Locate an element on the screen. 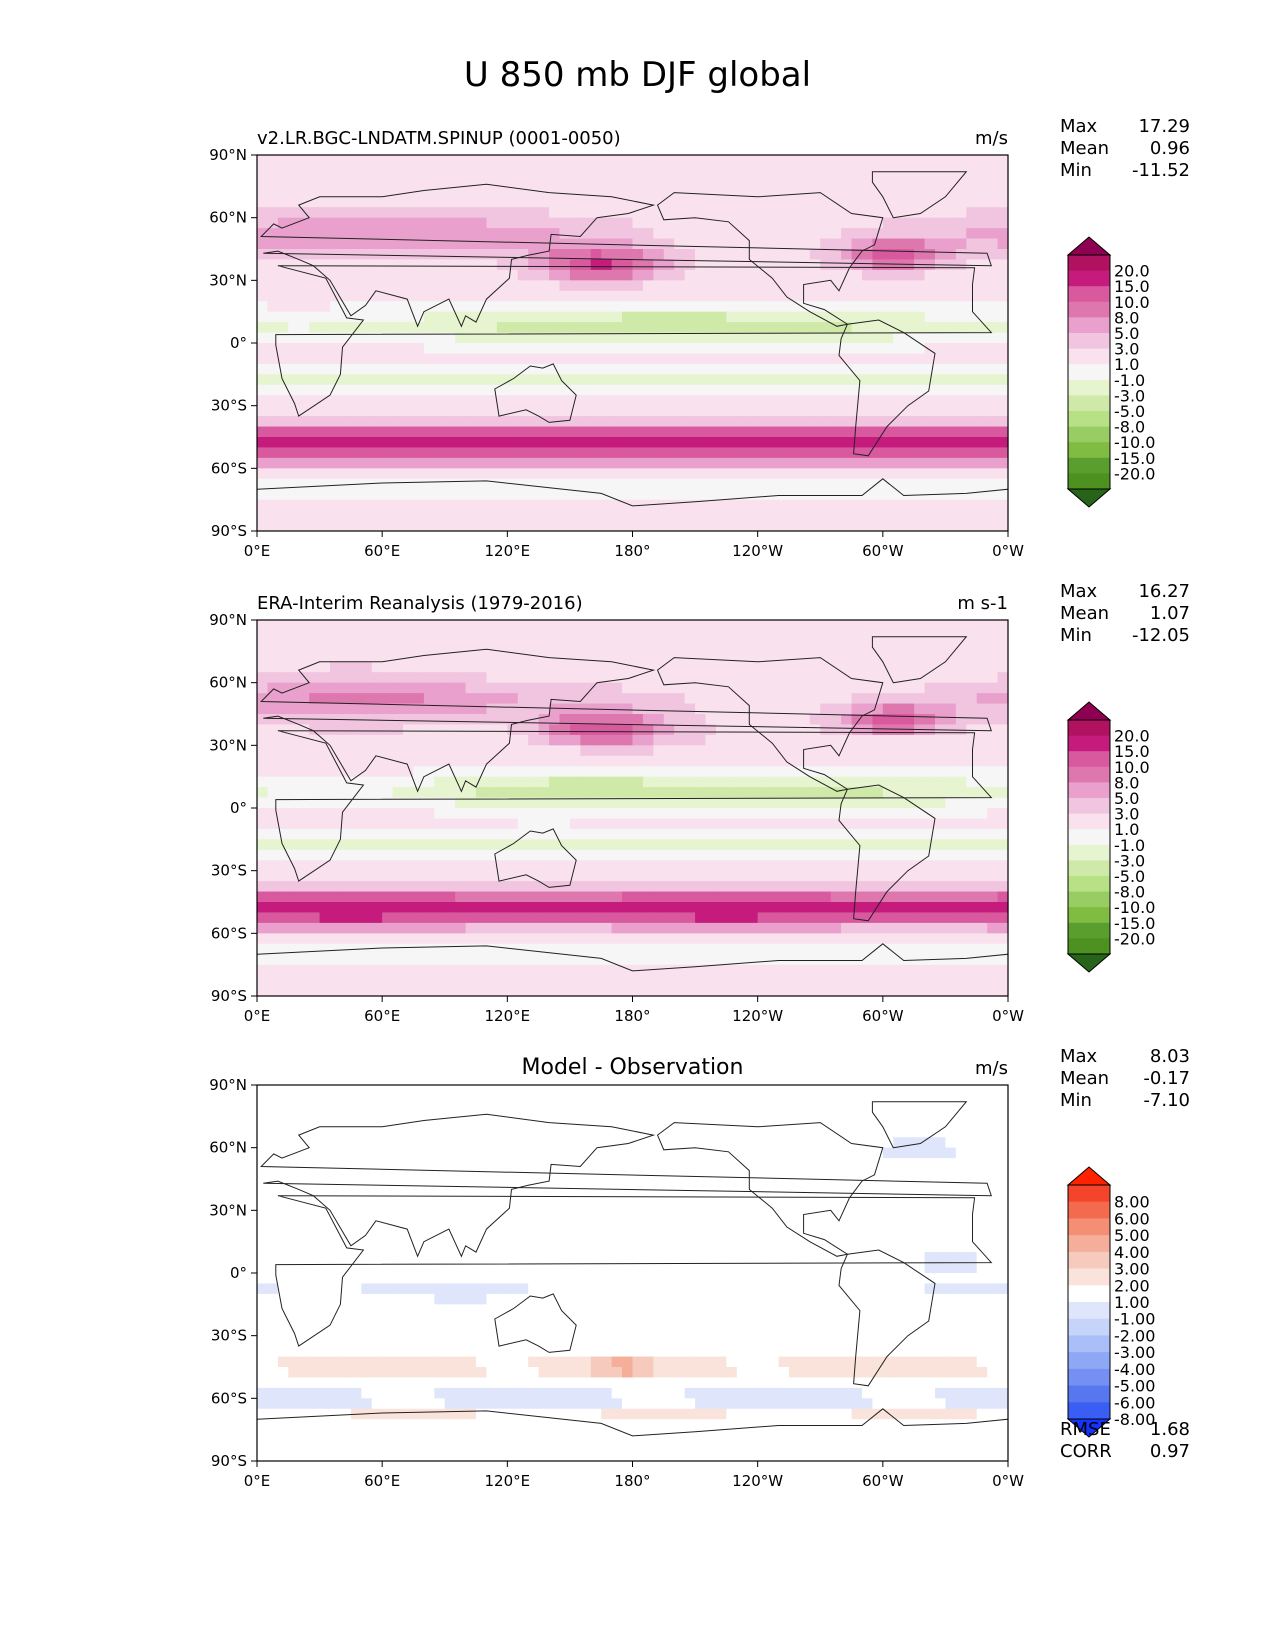 Image resolution: width=1275 pixels, height=1650 pixels. colorbar-label: 3.00 is located at coordinates (1132, 1269).